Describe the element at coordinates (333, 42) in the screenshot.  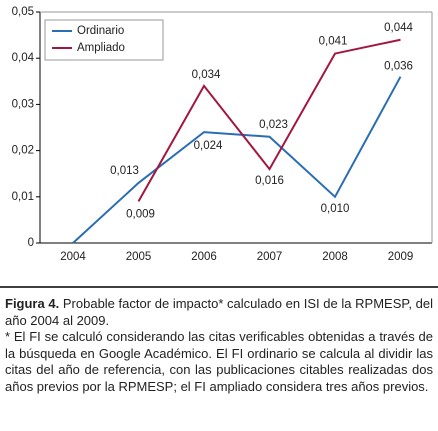
I see `value-label: 0,041` at that location.